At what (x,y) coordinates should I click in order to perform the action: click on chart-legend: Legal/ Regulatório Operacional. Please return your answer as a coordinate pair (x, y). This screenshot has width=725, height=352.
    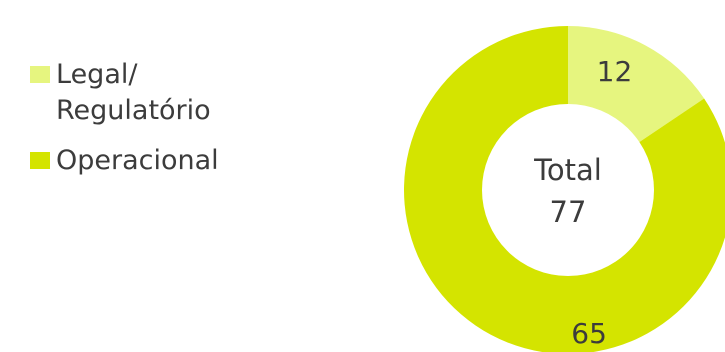
    Looking at the image, I should click on (124, 125).